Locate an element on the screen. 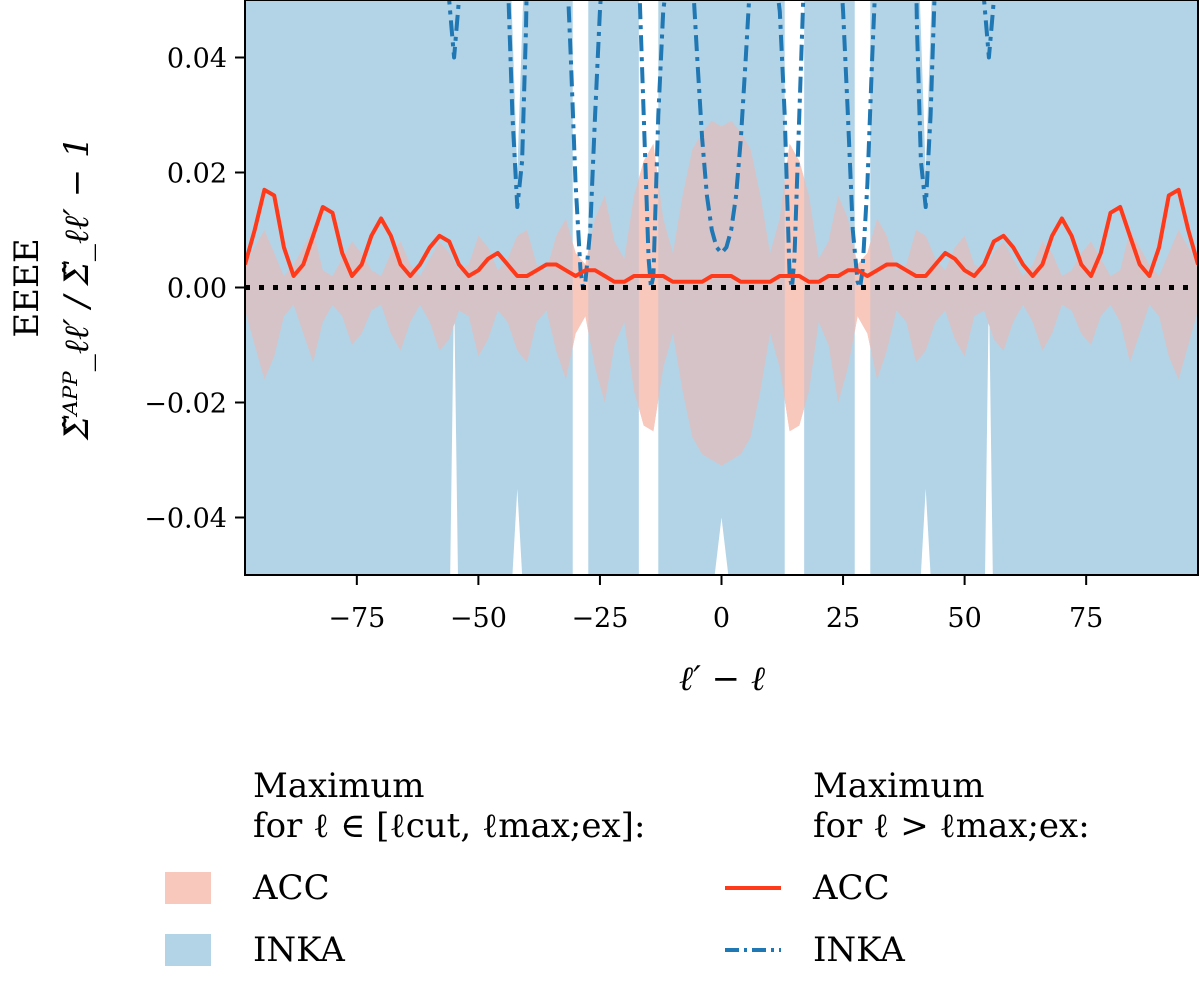  y-axis-title: Σ̃ᴬᴾᴾ_ℓℓ′ / Σ̃_ℓℓ′ − 1 is located at coordinates (77, 288).